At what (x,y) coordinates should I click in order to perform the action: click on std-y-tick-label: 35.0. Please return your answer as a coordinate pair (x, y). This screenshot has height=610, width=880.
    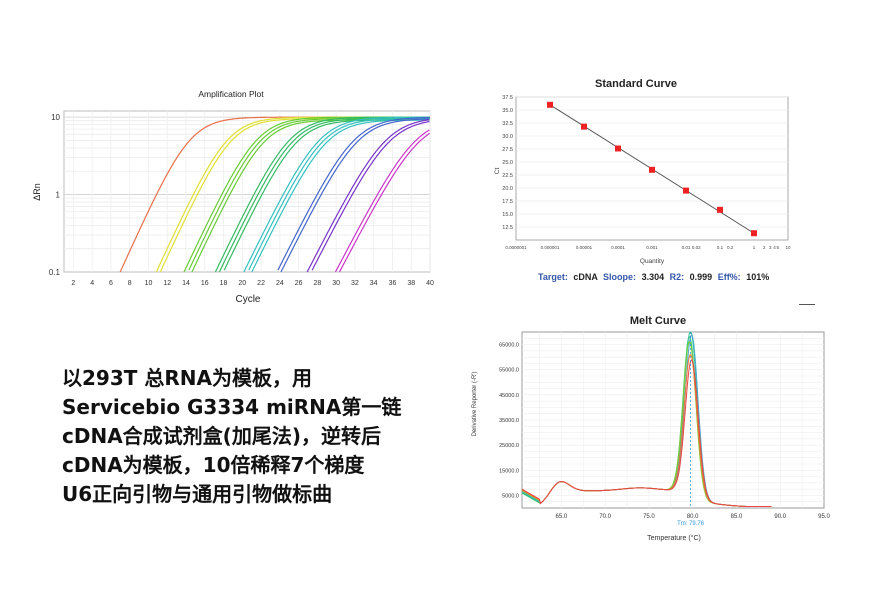
    Looking at the image, I should click on (507, 111).